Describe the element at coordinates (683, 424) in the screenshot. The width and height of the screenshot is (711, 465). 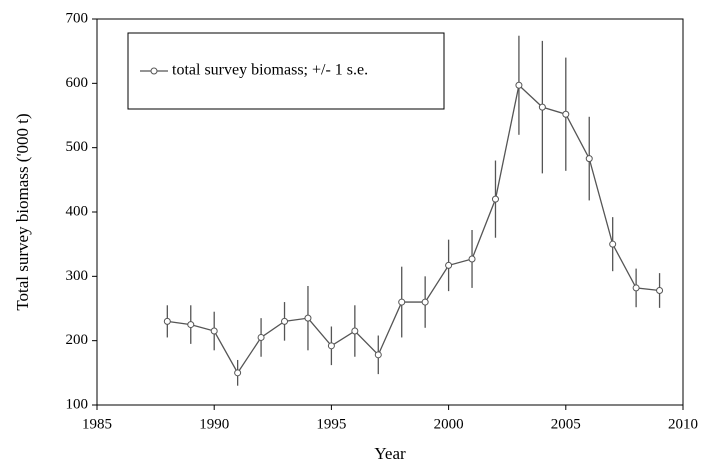
I see `x-tick-label: 2010` at that location.